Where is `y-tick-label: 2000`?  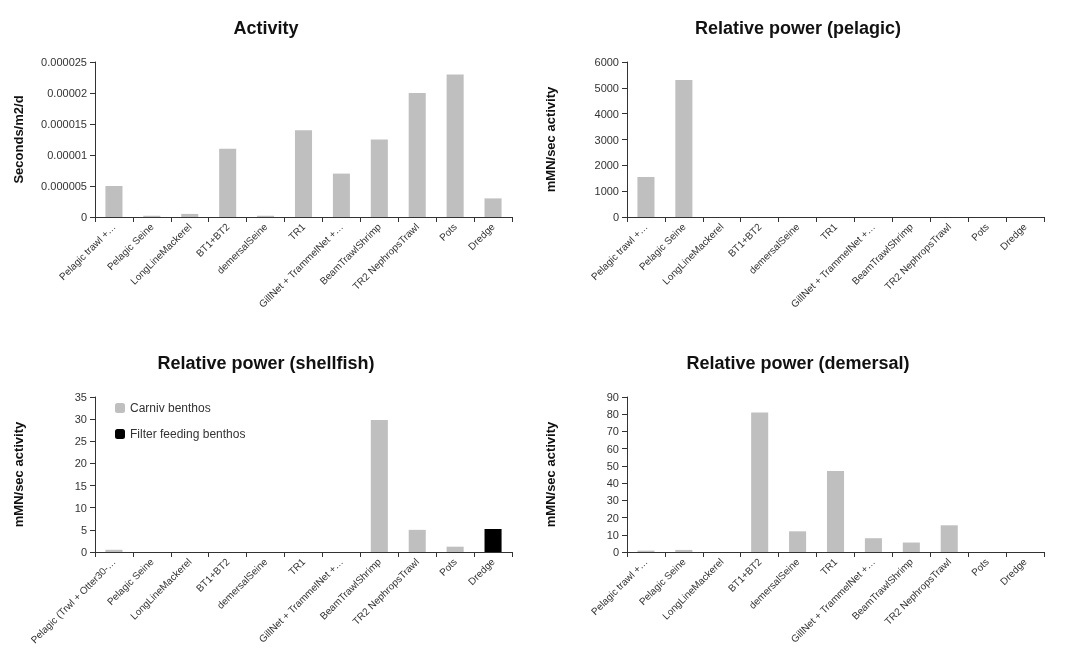
y-tick-label: 2000 is located at coordinates (606, 165).